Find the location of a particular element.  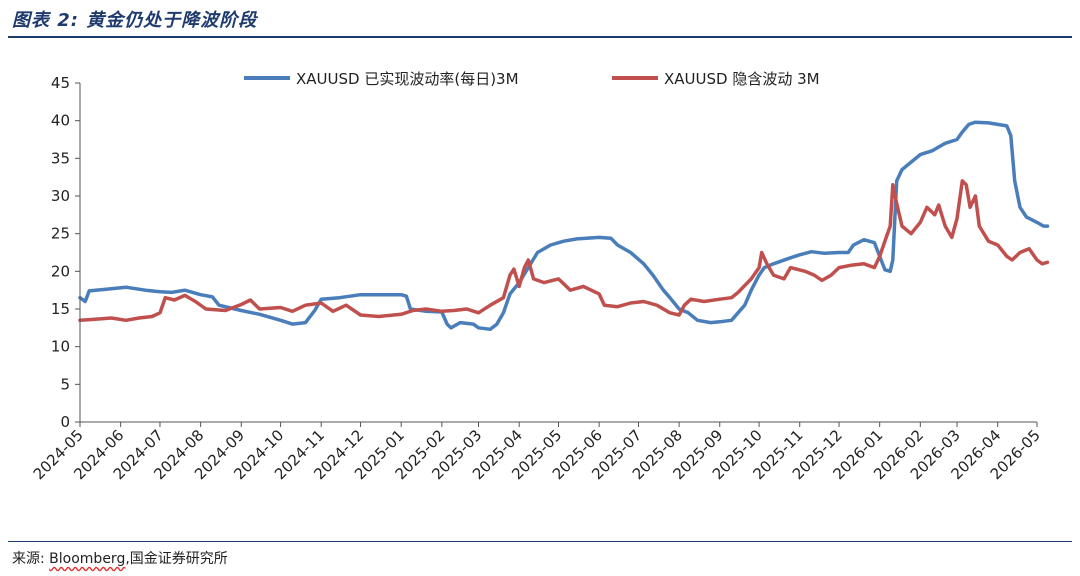

y-tick-label: 20 is located at coordinates (60, 271).